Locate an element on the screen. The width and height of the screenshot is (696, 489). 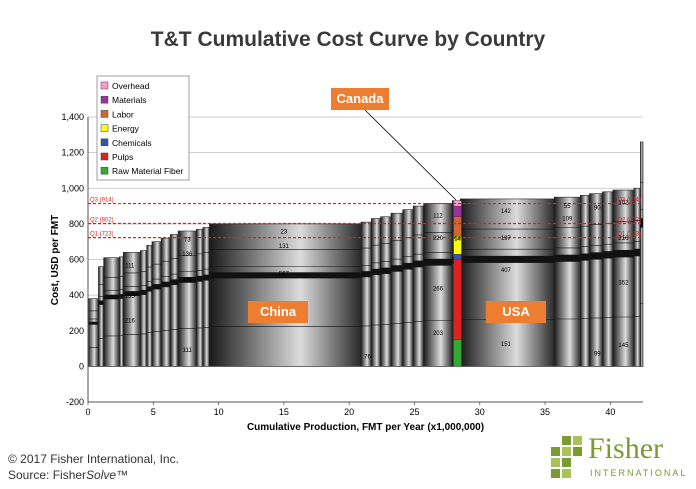
data-label: 136 is located at coordinates (187, 255).